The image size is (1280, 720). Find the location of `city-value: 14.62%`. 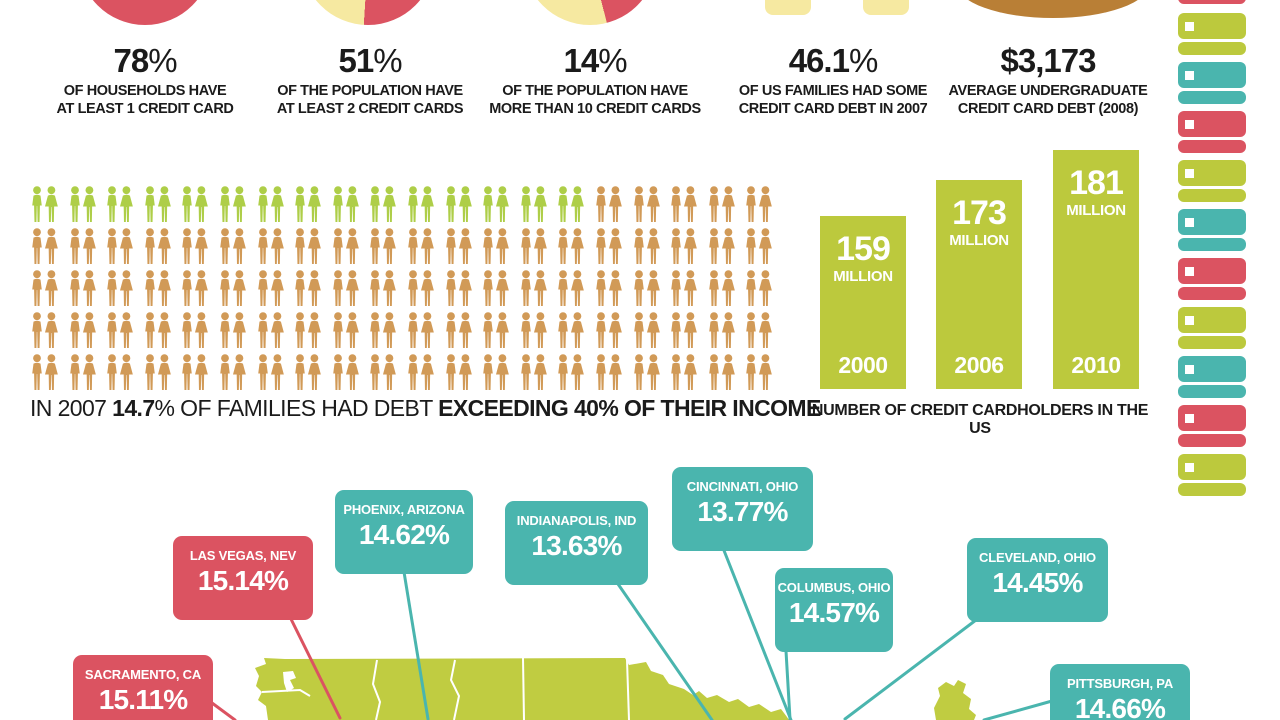

city-value: 14.62% is located at coordinates (404, 534).